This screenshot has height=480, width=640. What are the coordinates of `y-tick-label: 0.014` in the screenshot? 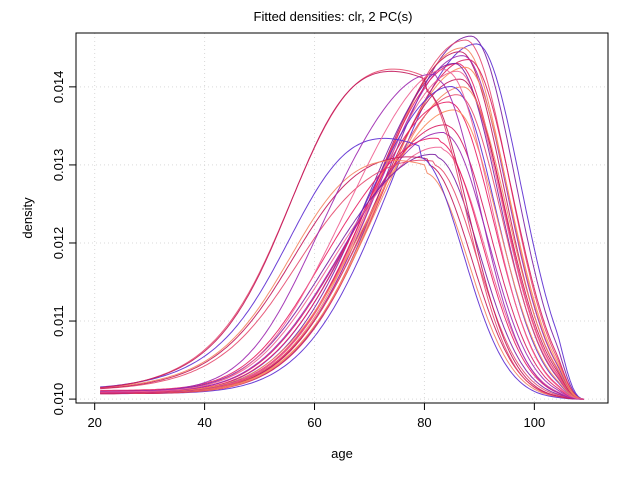 It's located at (58, 87).